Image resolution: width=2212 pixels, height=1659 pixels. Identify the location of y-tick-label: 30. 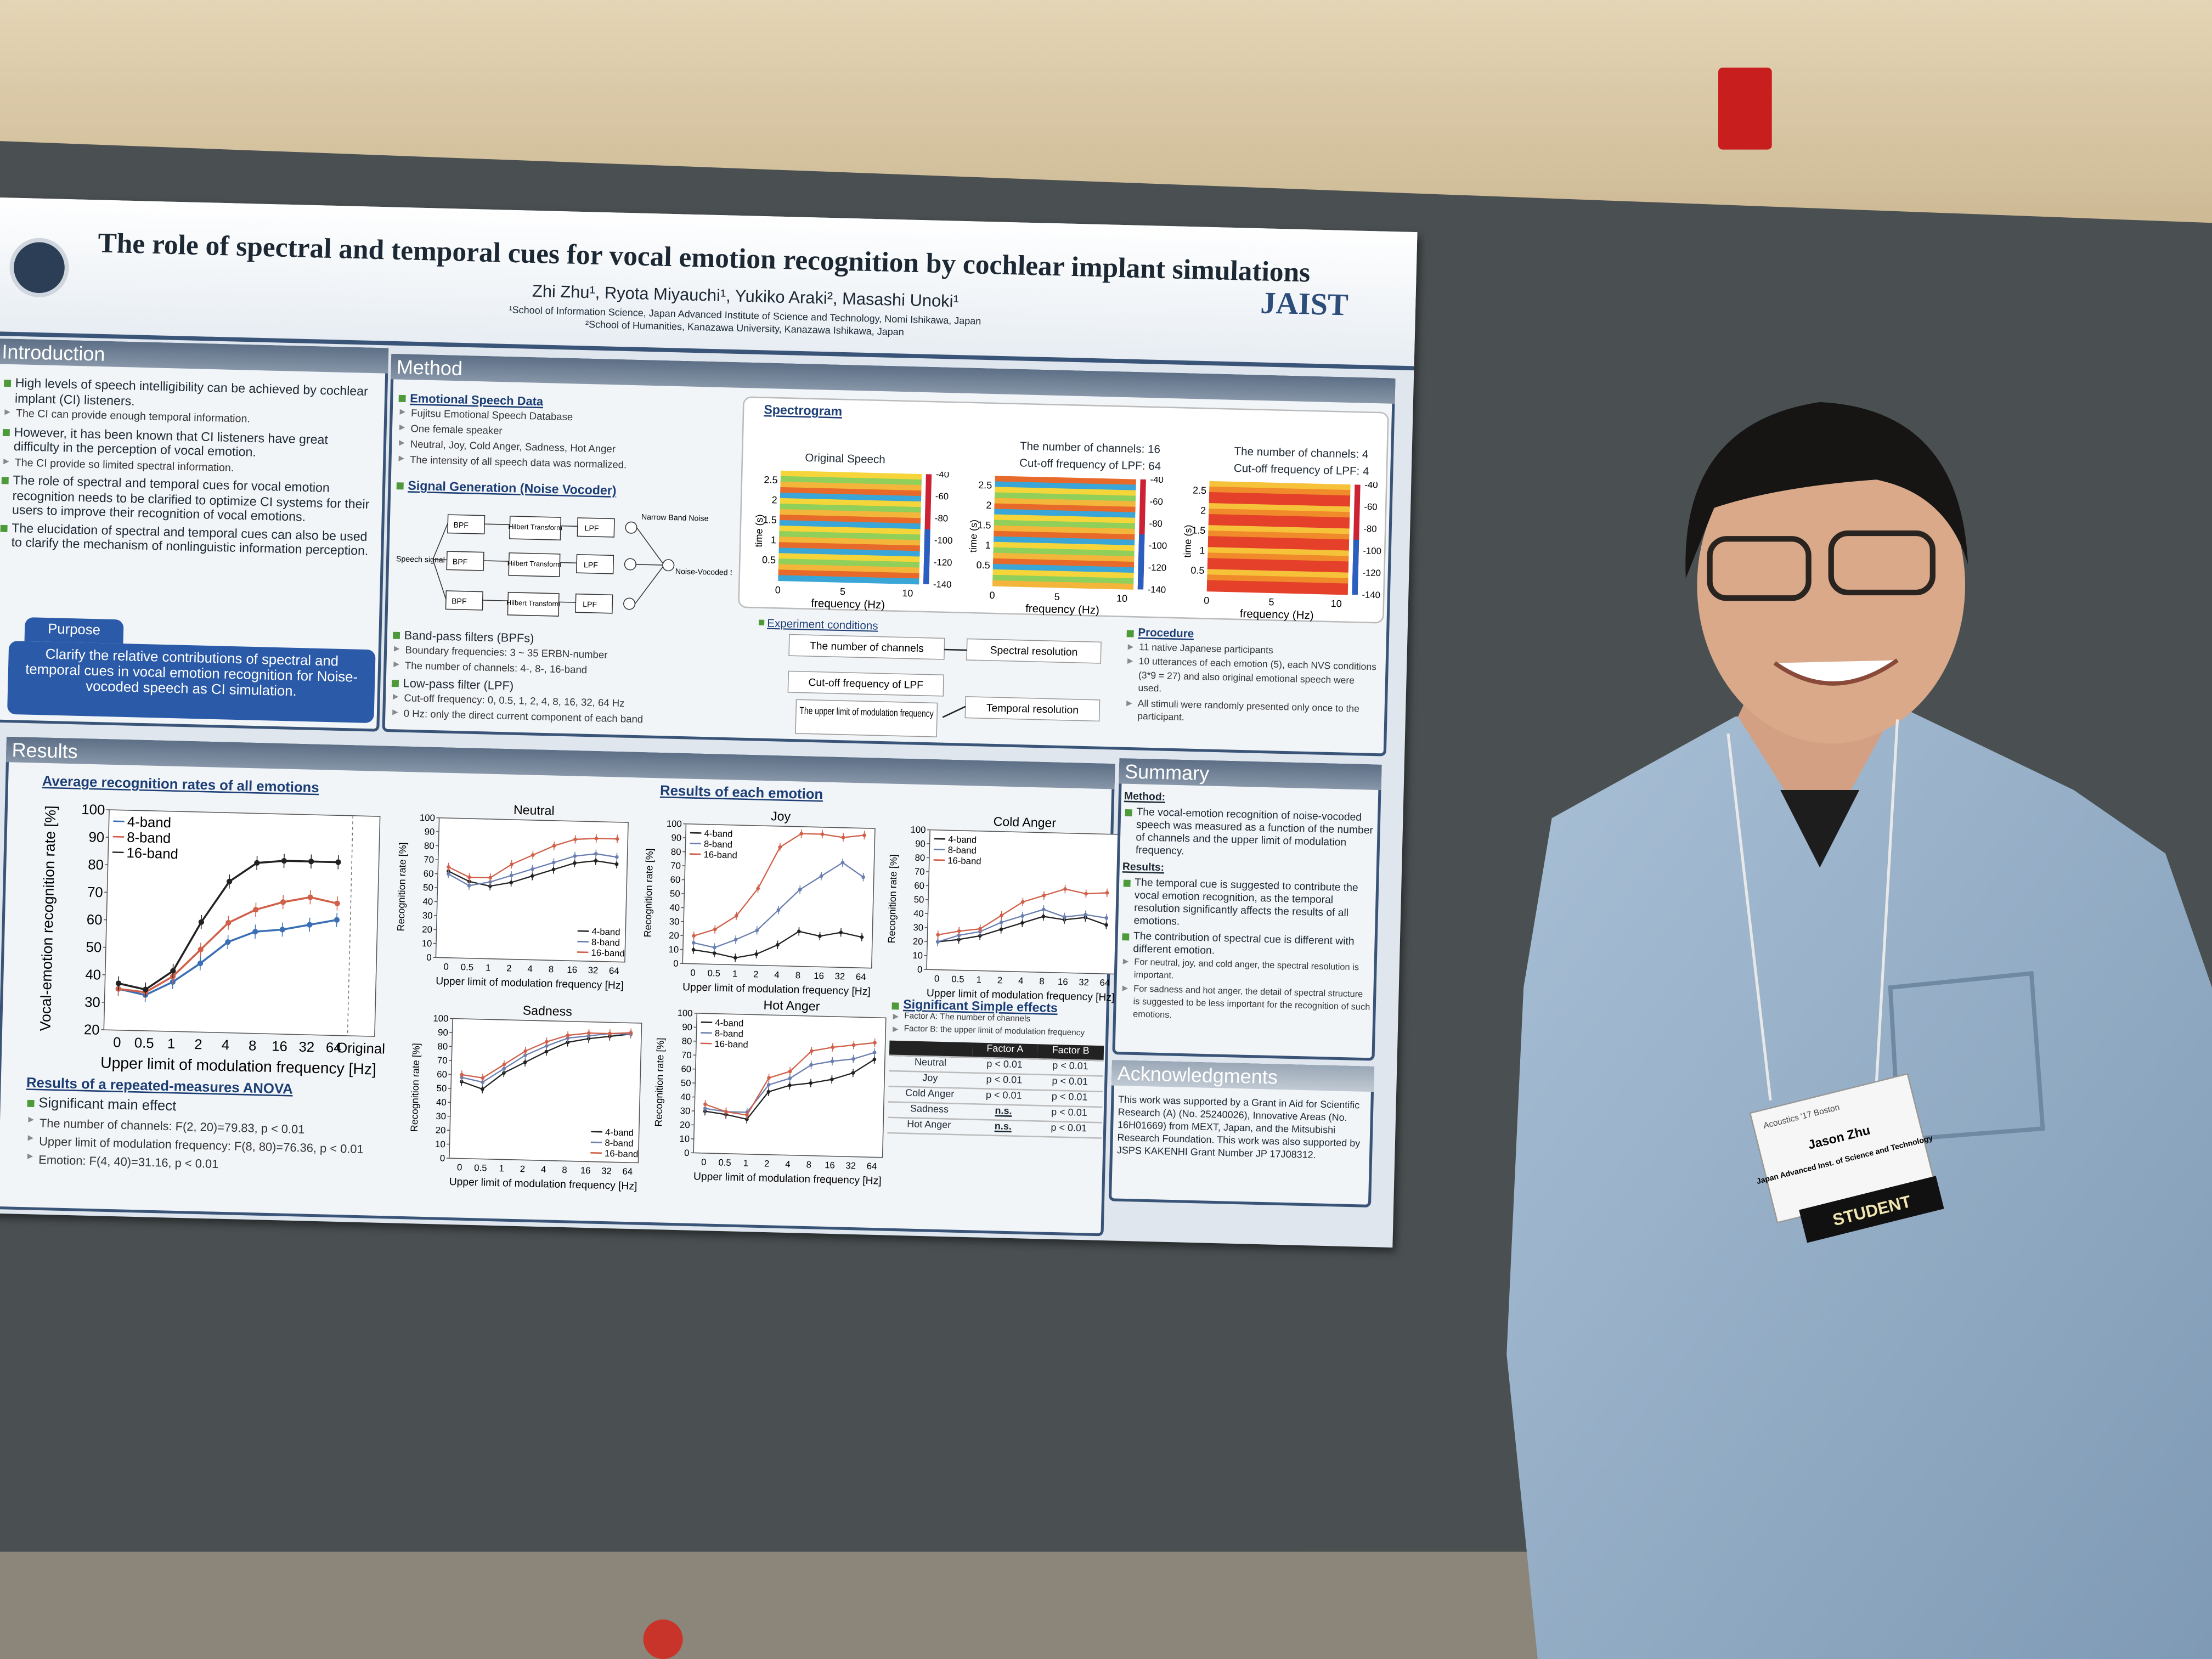
(441, 1116).